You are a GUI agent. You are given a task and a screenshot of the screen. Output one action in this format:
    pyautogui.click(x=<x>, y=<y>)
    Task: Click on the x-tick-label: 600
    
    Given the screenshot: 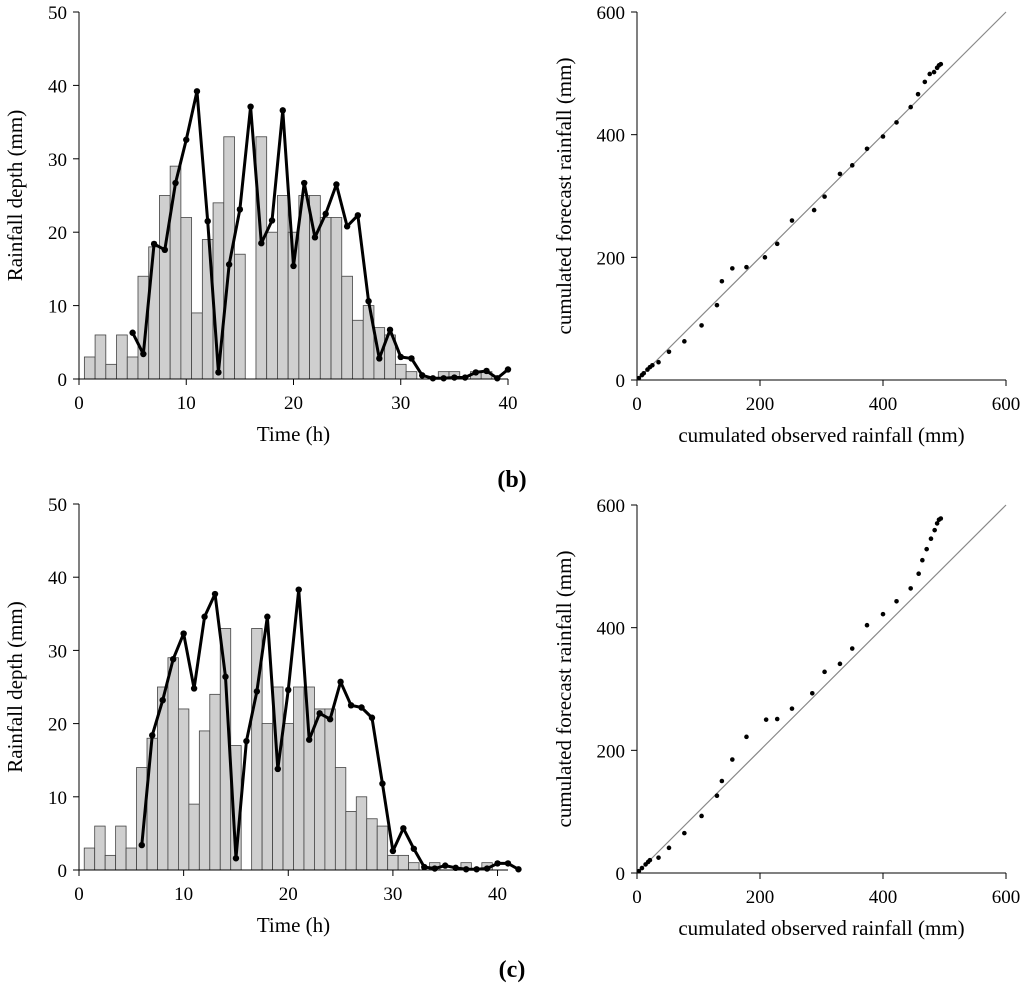 What is the action you would take?
    pyautogui.click(x=1006, y=404)
    